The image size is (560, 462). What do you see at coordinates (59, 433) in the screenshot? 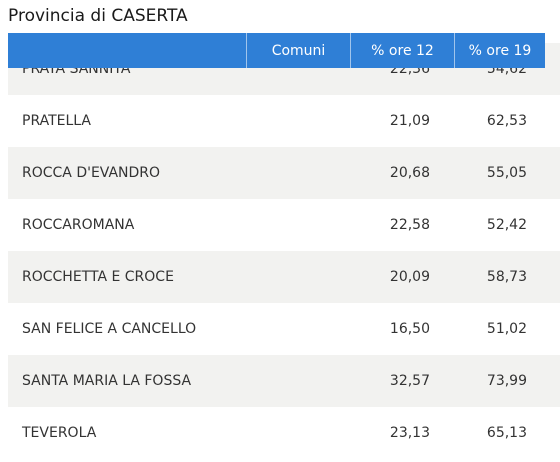
I see `comune-name: TEVEROLA` at bounding box center [59, 433].